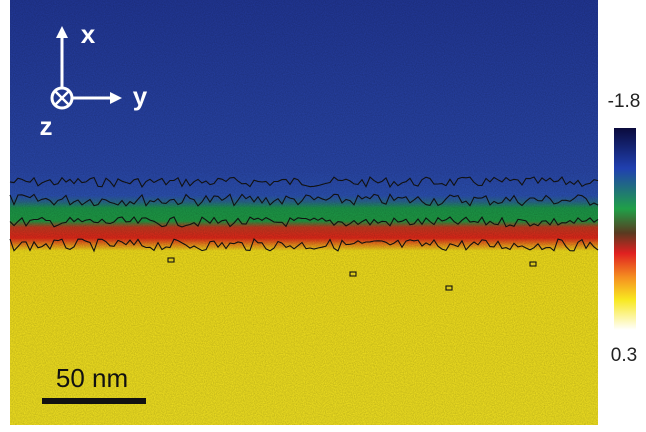  I want to click on colorbar, so click(625, 229).